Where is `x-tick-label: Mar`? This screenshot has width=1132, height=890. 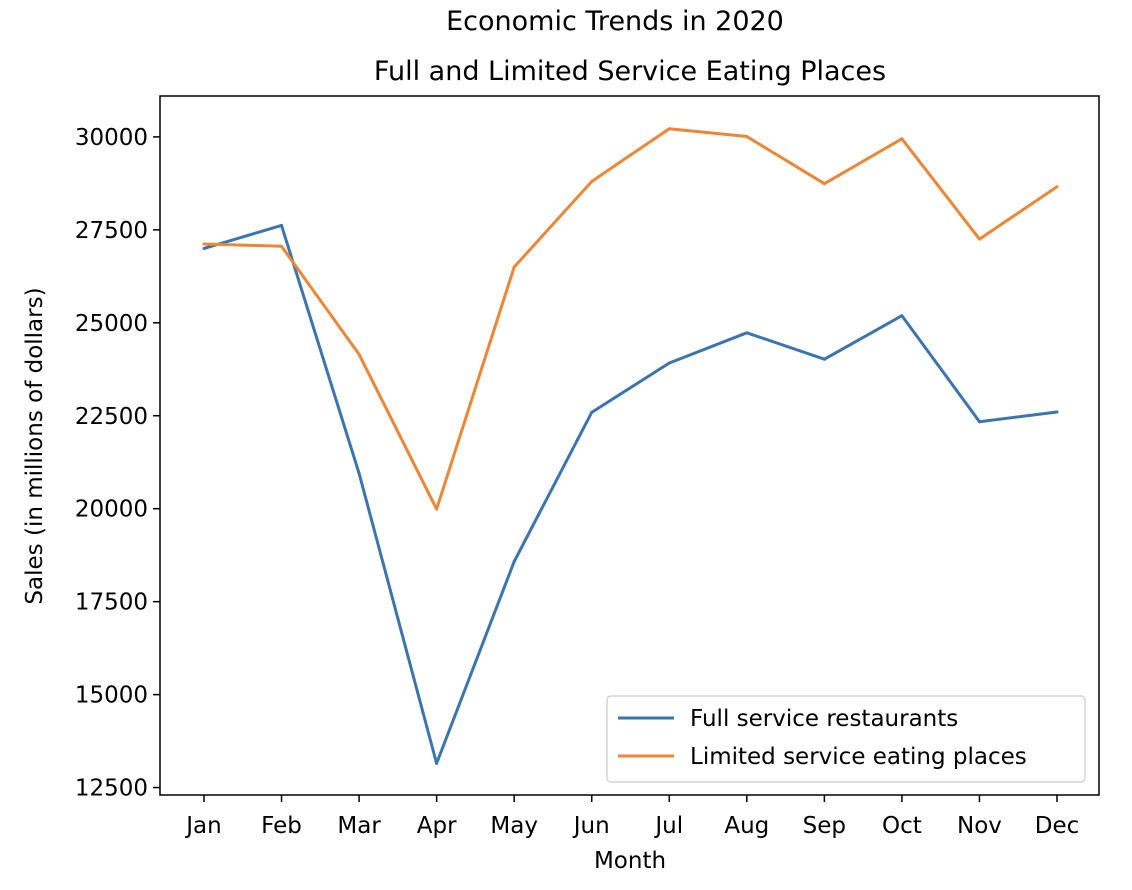 x-tick-label: Mar is located at coordinates (359, 826).